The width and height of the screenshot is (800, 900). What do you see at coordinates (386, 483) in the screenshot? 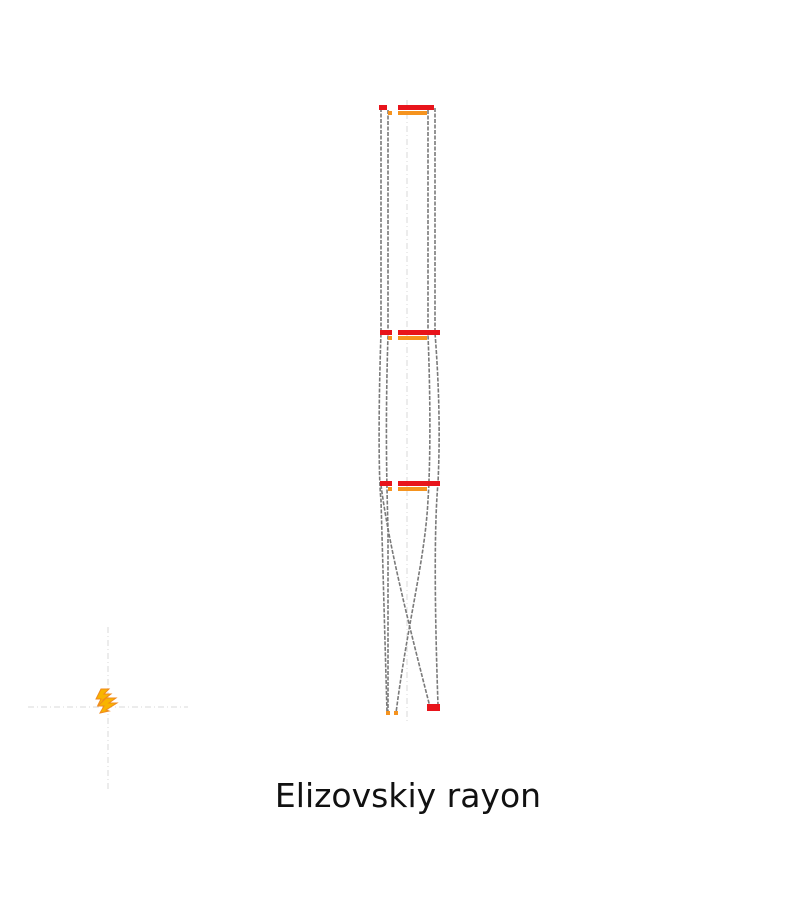
I see `lower-red-bar-left` at bounding box center [386, 483].